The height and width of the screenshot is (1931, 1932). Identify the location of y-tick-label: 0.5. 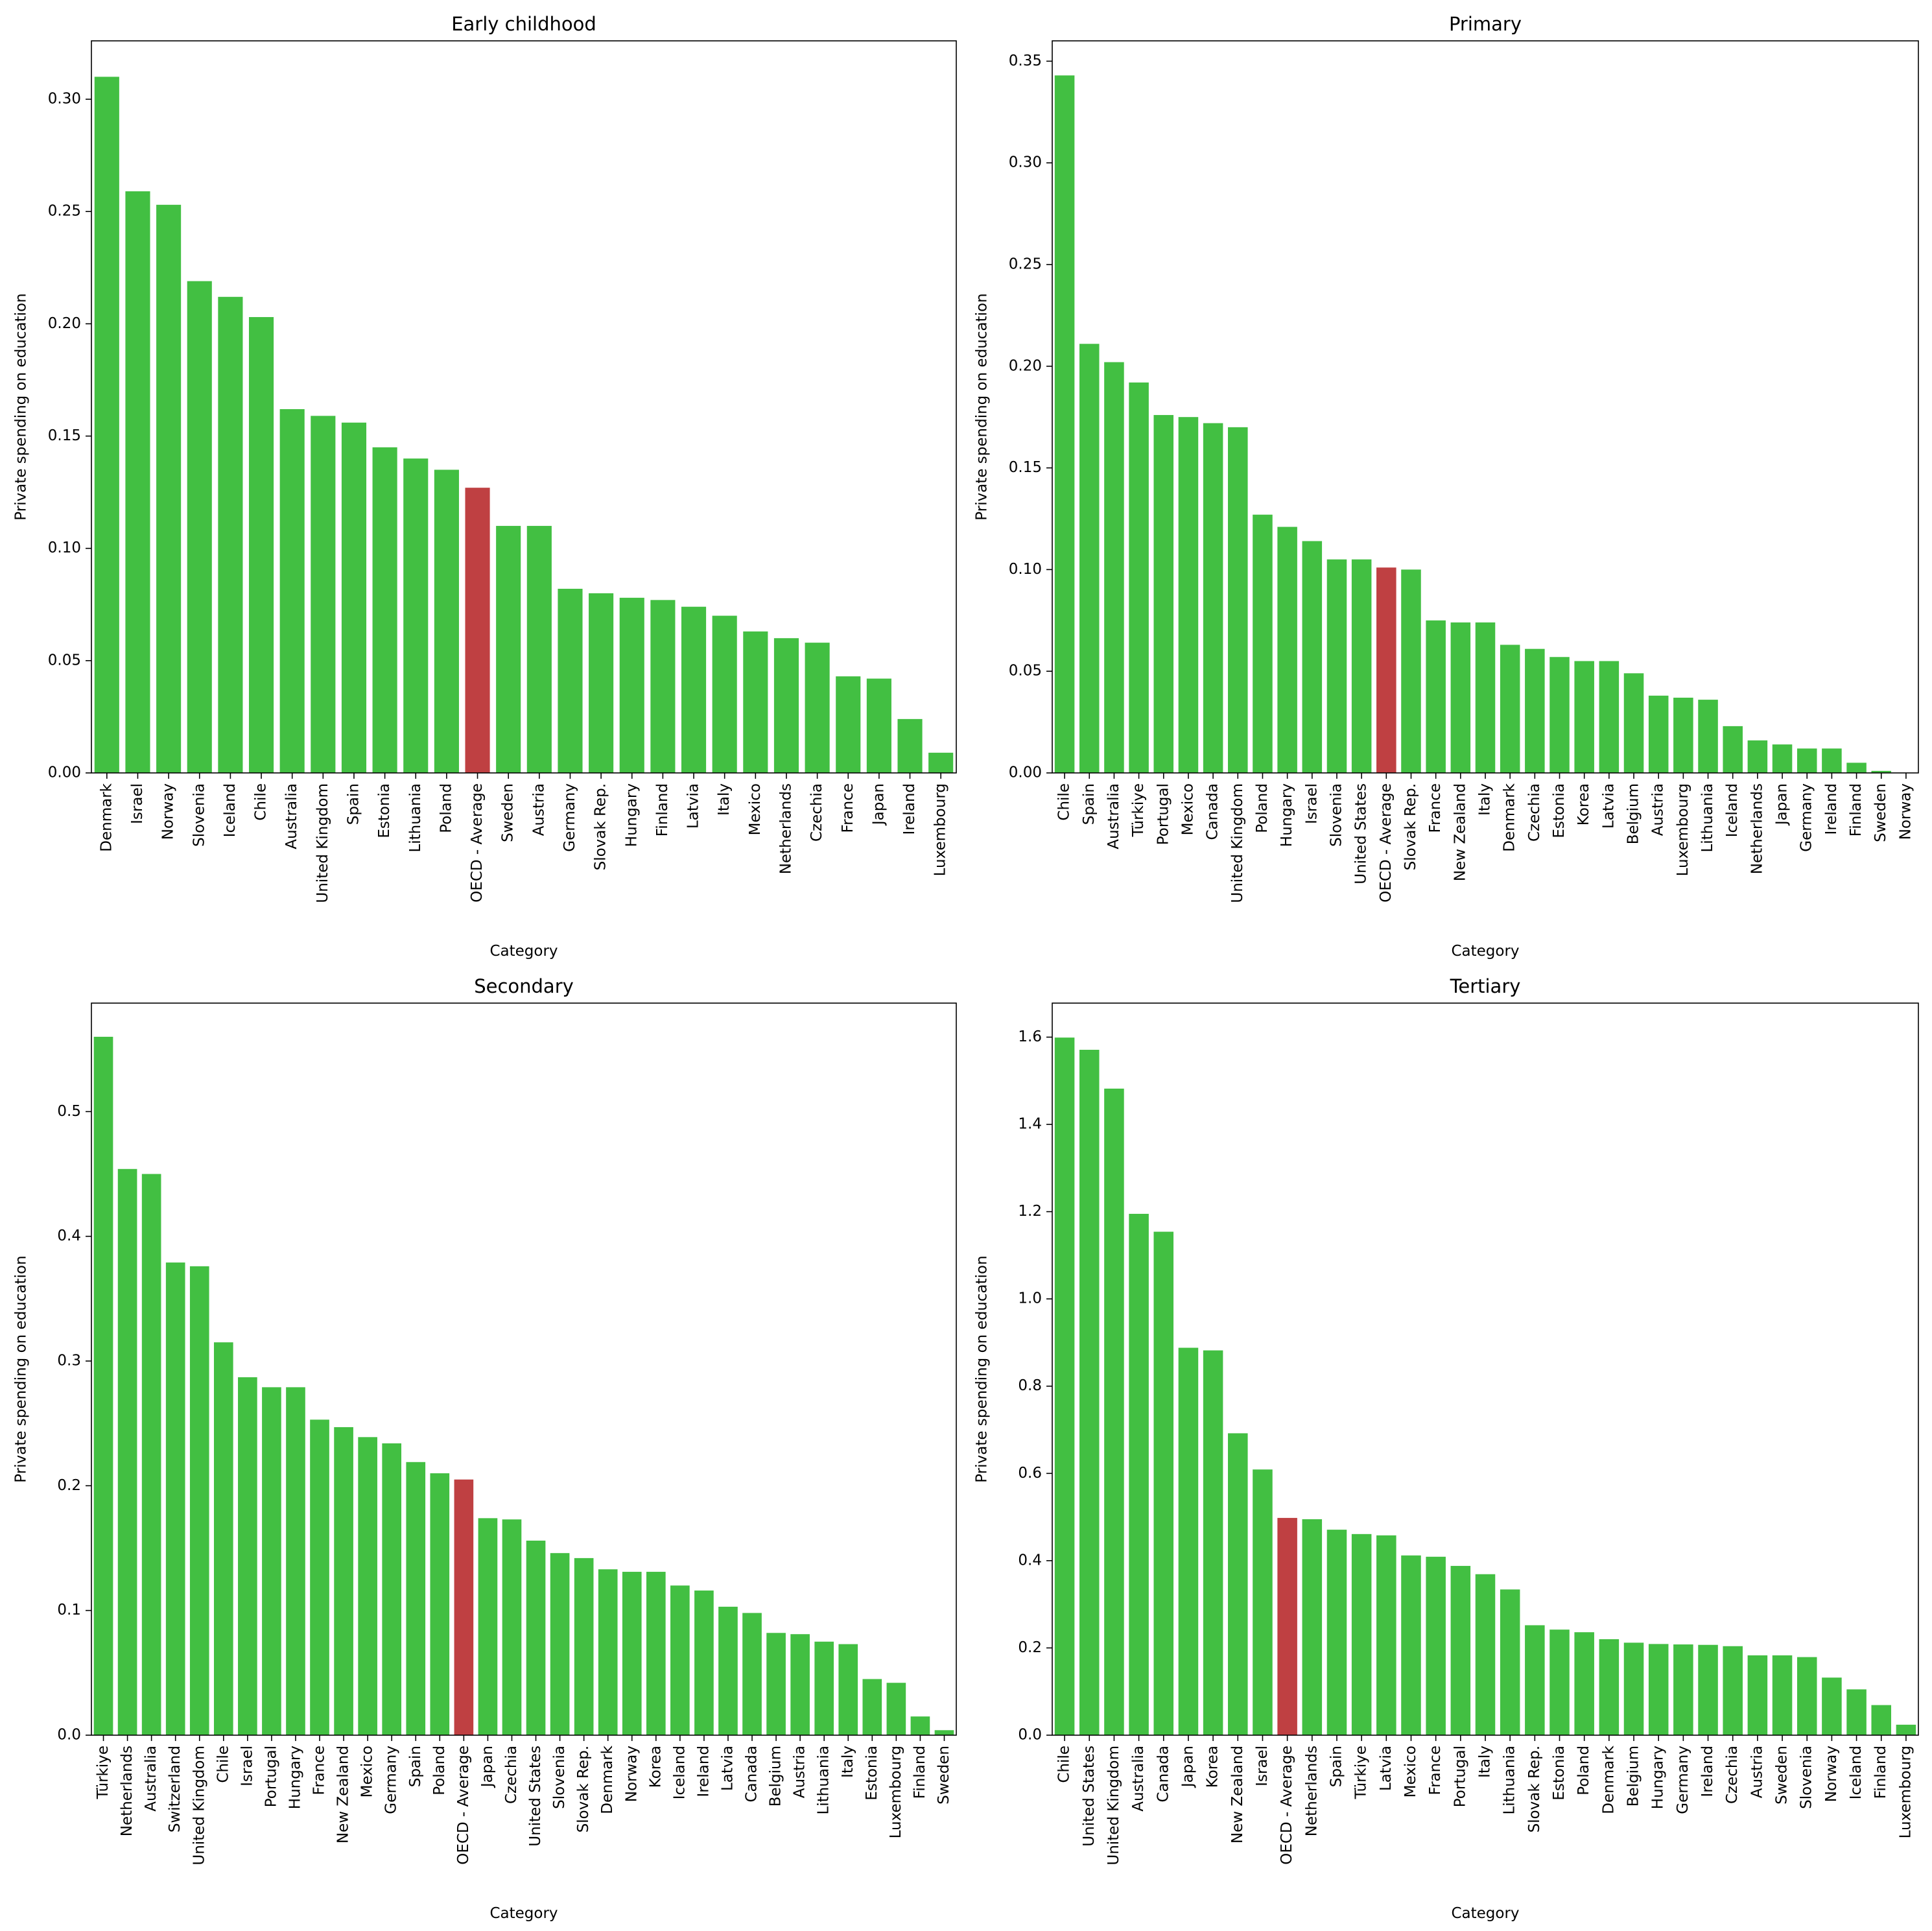
(69, 1111).